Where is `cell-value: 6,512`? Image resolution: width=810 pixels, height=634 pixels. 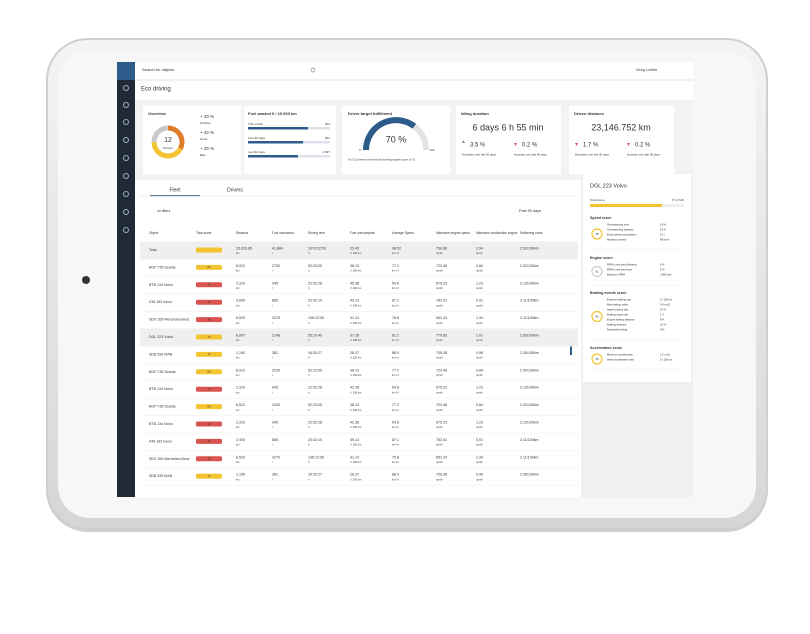 cell-value: 6,512 is located at coordinates (240, 405).